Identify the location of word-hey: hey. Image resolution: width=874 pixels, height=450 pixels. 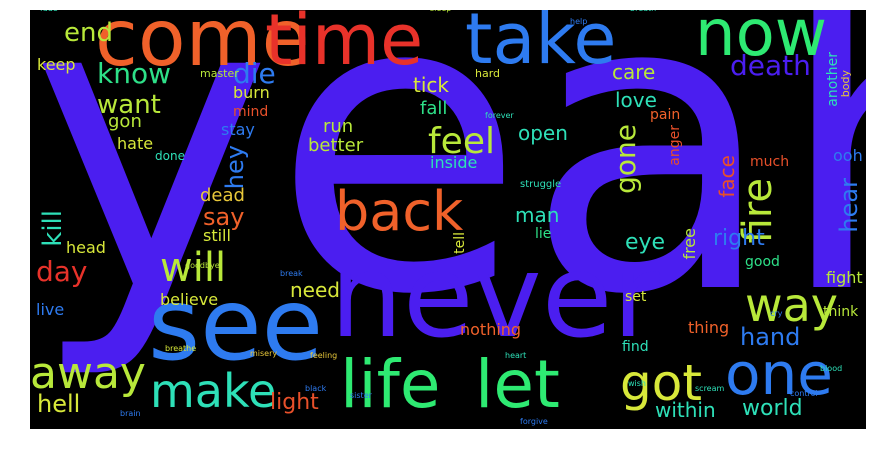
(235, 167).